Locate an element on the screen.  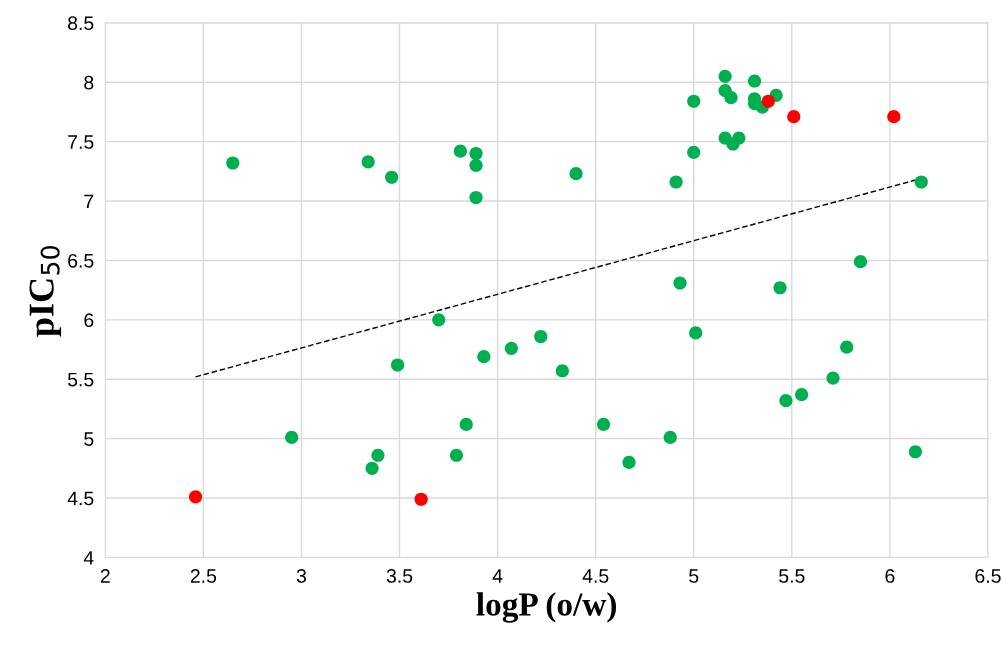
x-tick-label: 3 is located at coordinates (301, 576).